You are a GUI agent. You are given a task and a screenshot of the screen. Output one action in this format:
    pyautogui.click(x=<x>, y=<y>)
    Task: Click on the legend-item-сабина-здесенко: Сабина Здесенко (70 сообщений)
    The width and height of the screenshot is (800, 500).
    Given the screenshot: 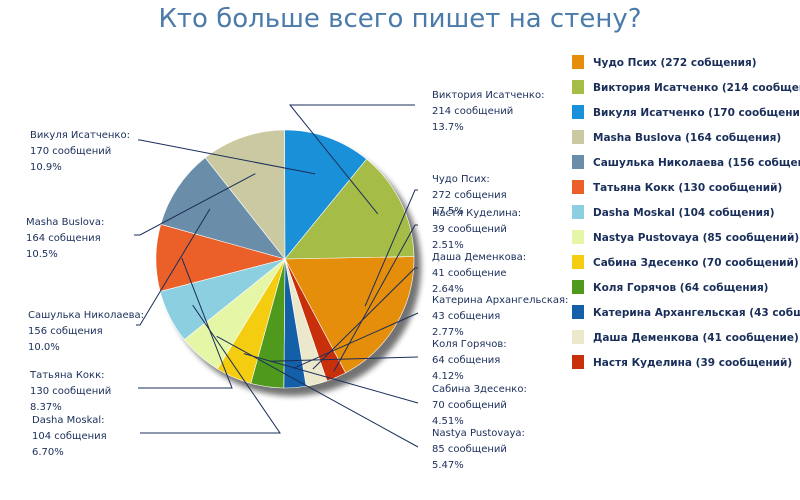 What is the action you would take?
    pyautogui.click(x=685, y=262)
    